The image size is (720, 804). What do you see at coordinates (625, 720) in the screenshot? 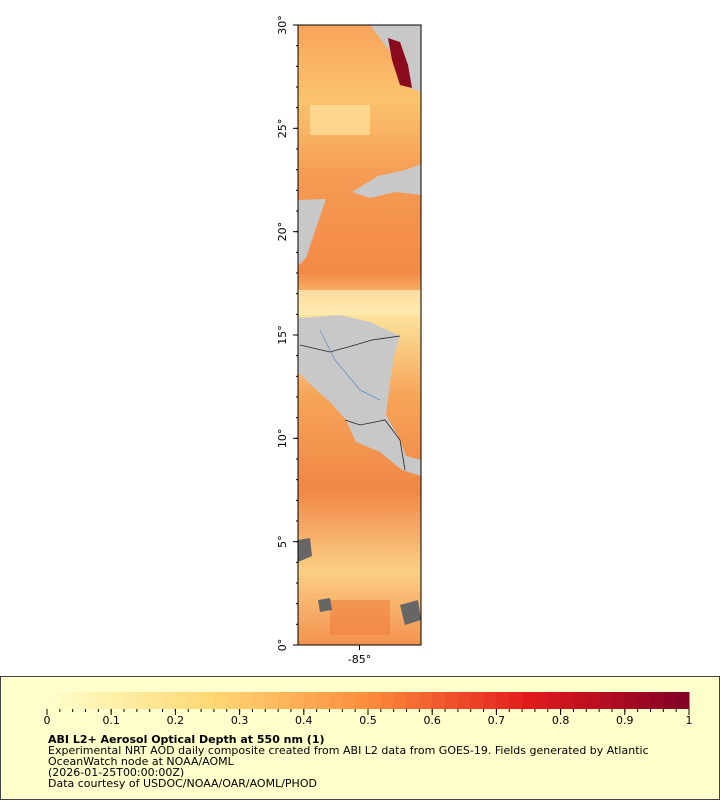
I see `colorbar-tick-label: 0.9` at bounding box center [625, 720].